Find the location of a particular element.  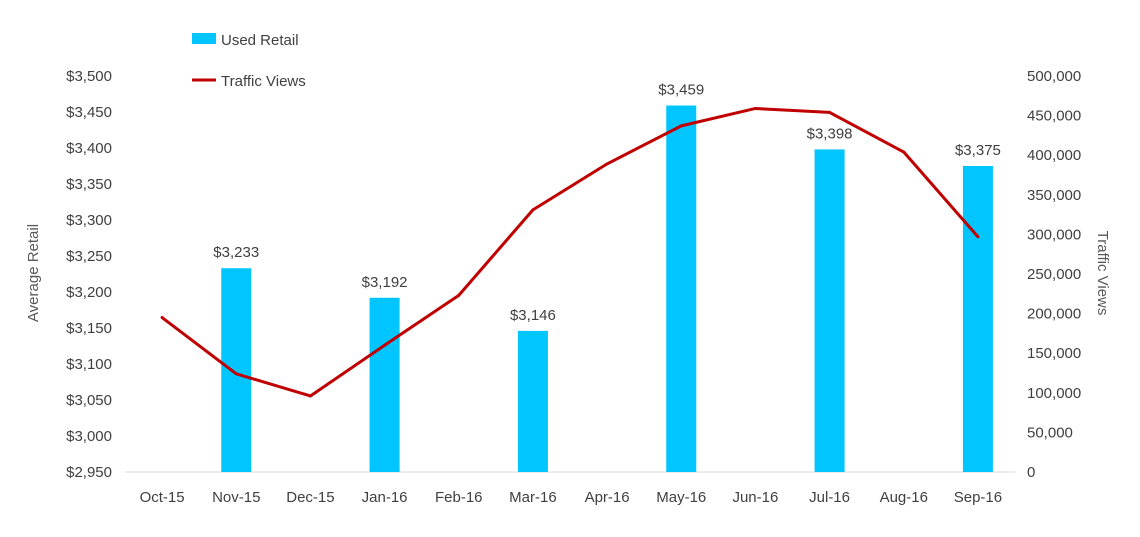

y-left-tick-label: $3,500 is located at coordinates (89, 76).